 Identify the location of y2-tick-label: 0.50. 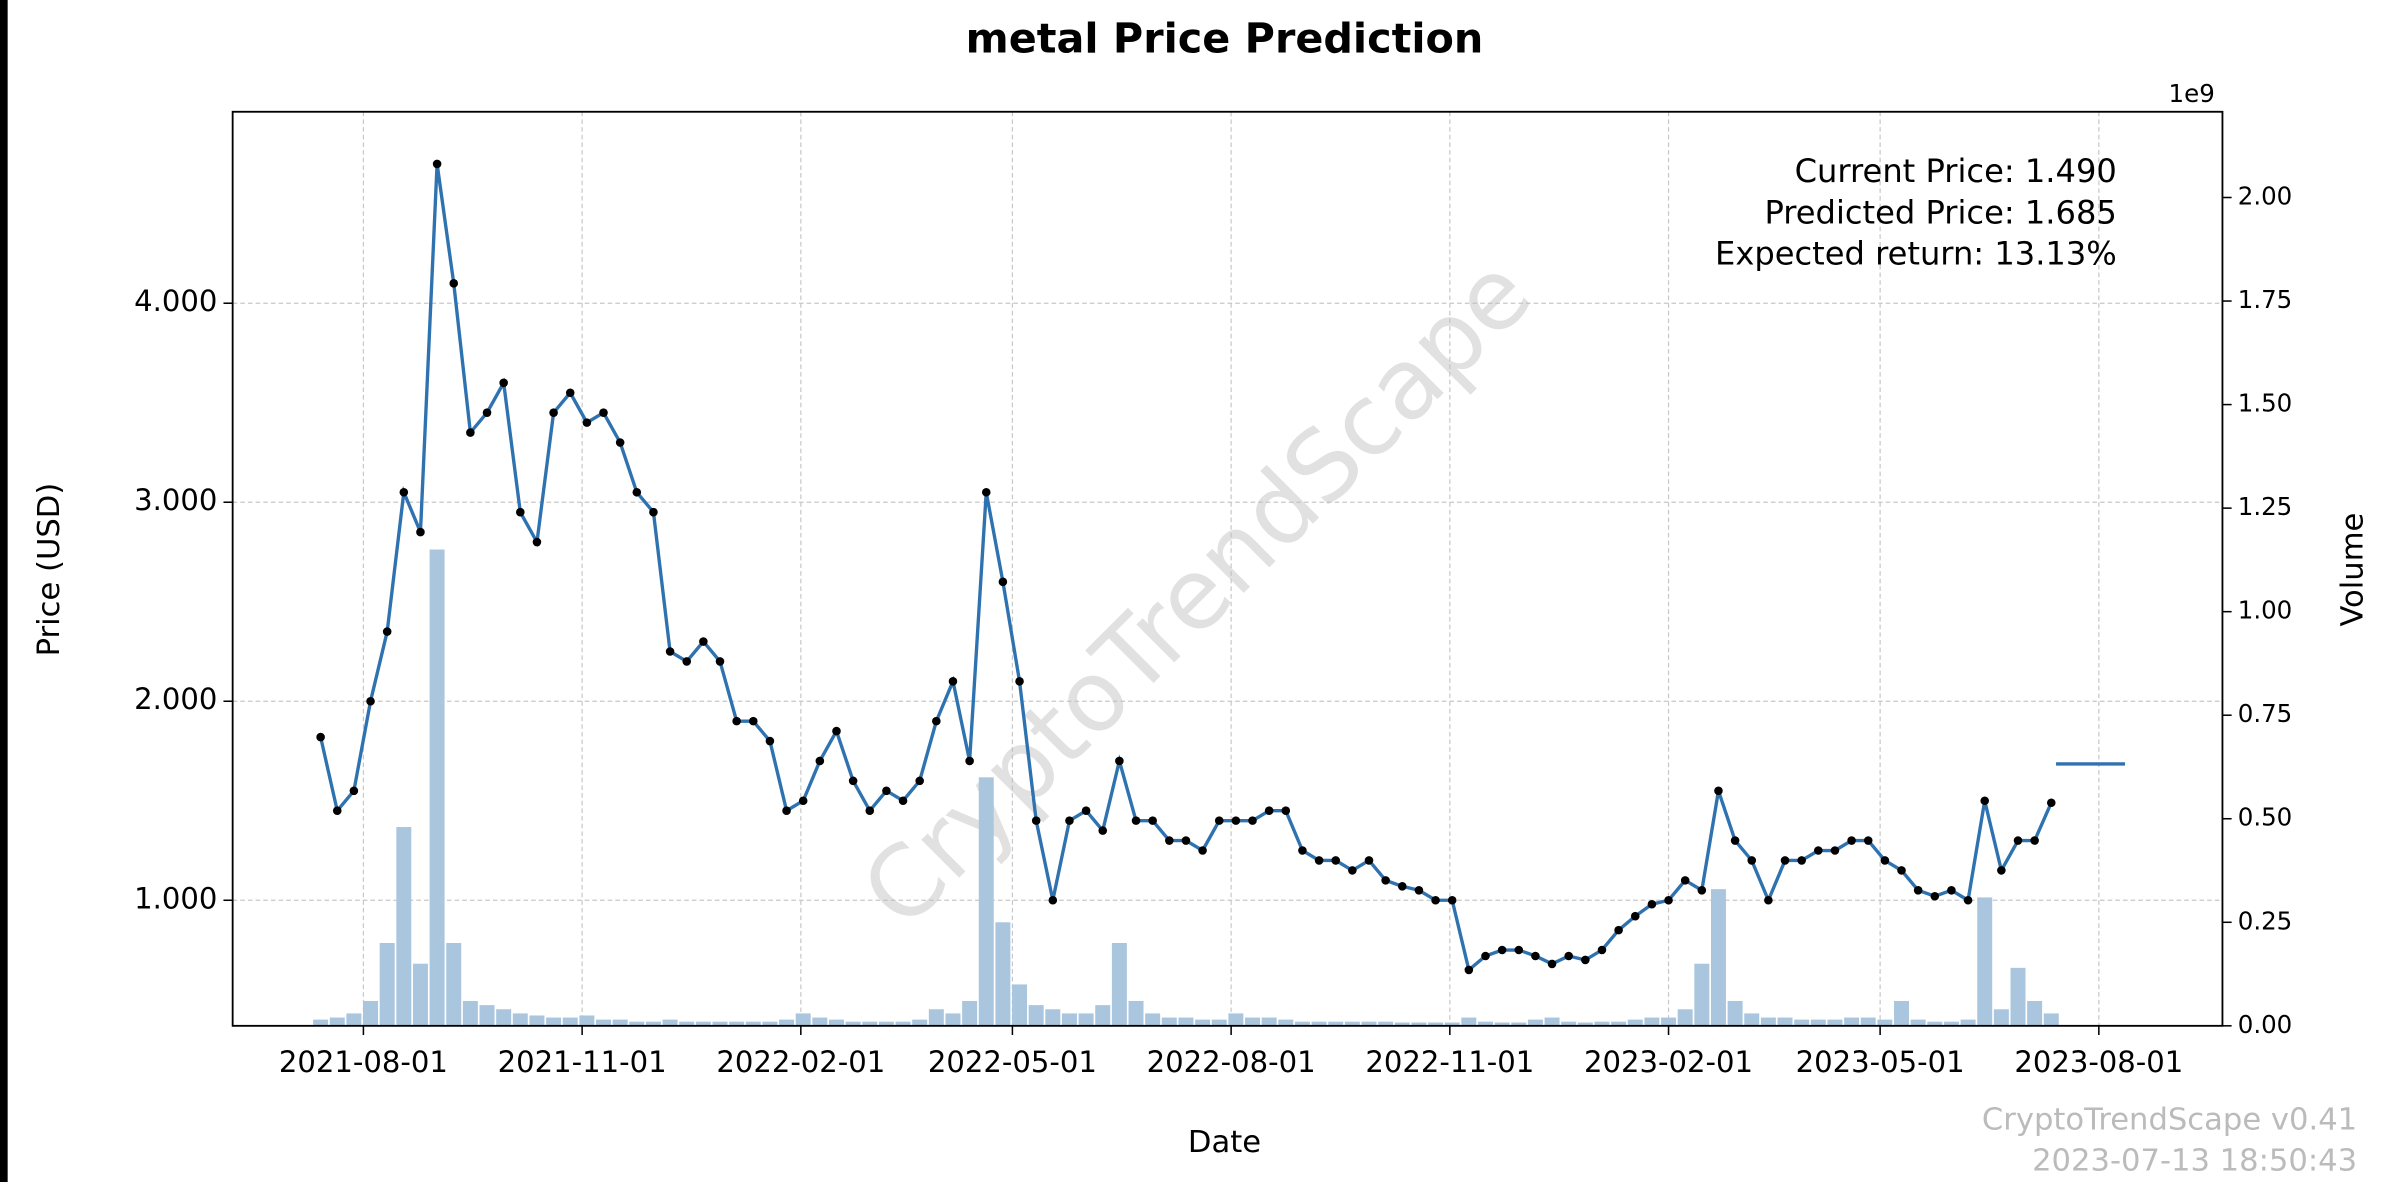
(2265, 817).